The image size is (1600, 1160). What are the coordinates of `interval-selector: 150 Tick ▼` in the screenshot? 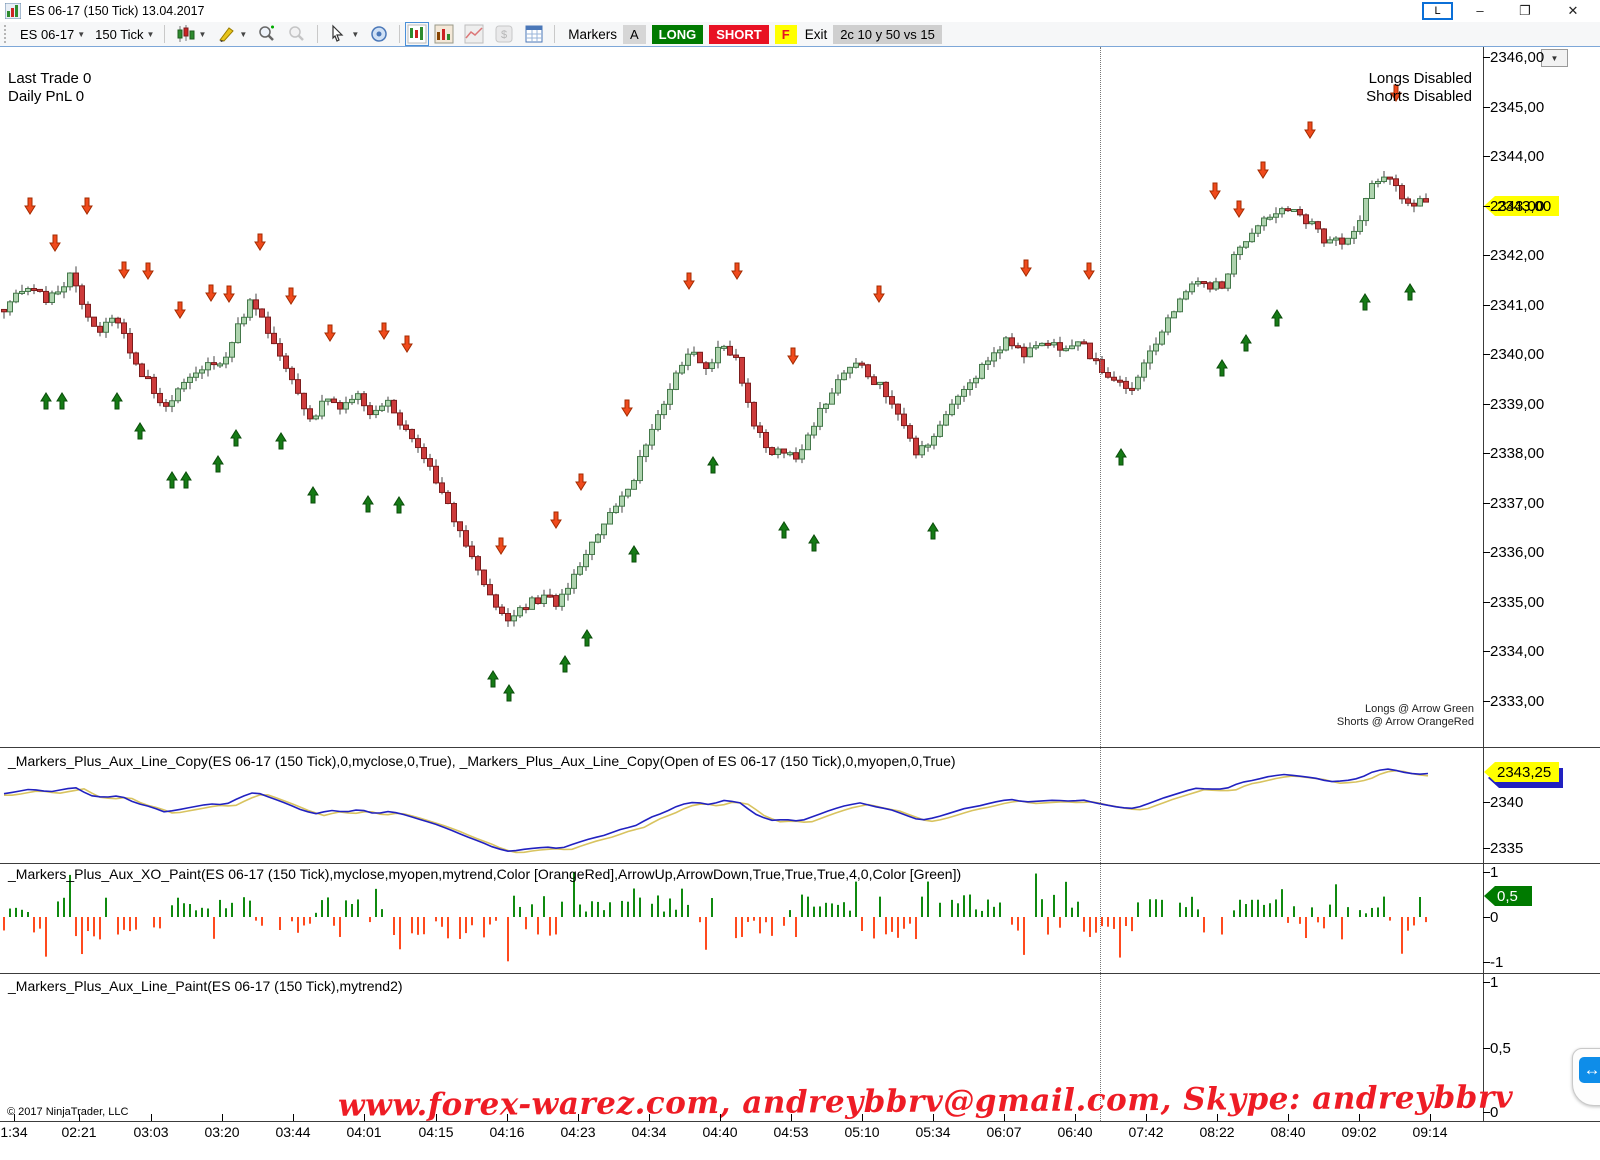 It's located at (125, 34).